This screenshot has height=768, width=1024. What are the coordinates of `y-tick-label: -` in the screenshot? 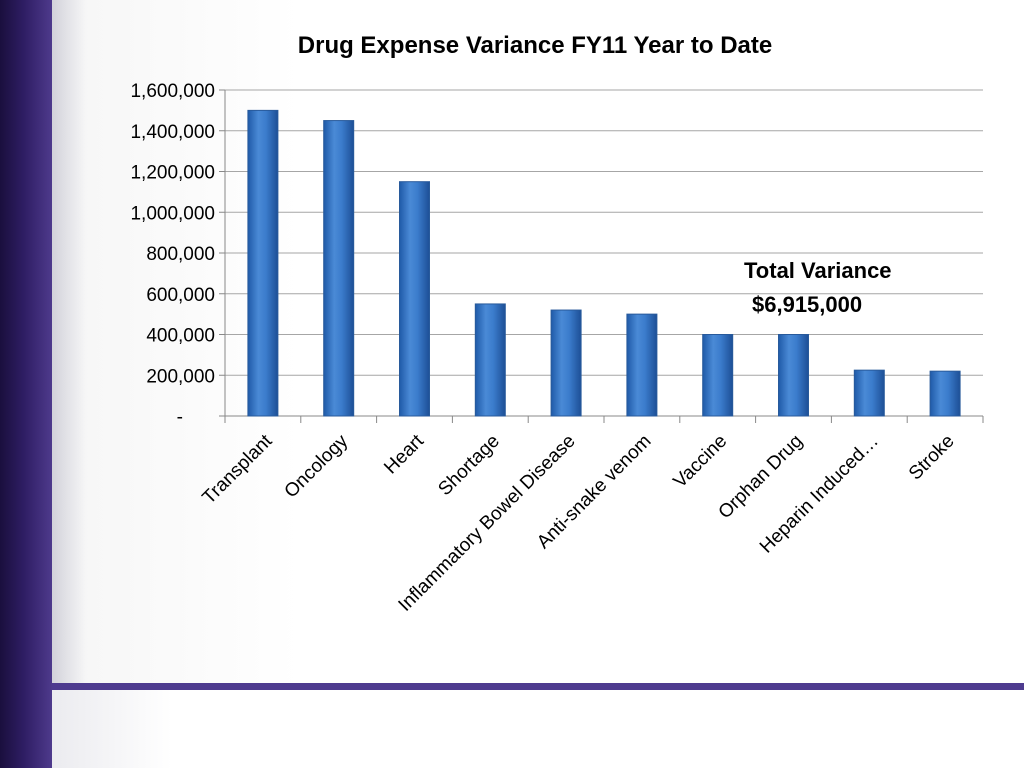 It's located at (180, 417).